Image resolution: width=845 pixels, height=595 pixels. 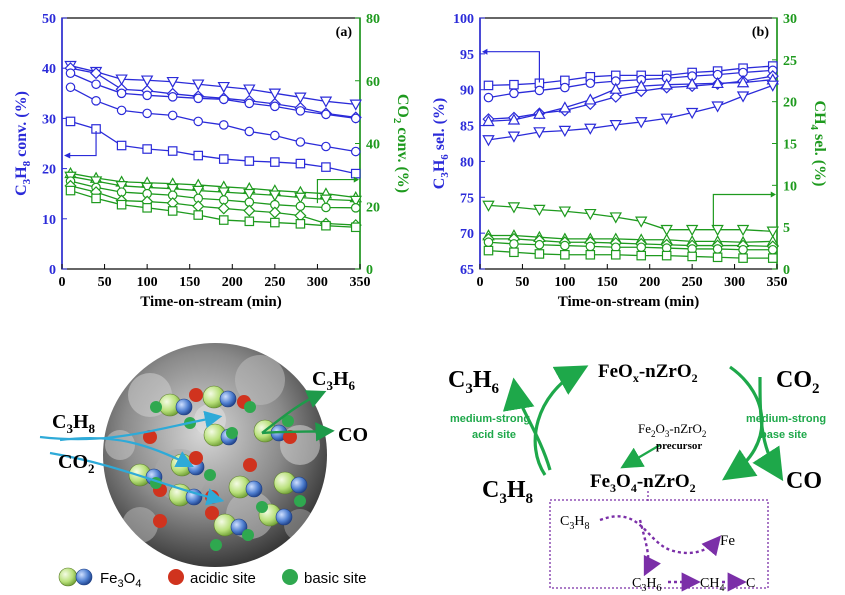 What do you see at coordinates (659, 544) in the screenshot?
I see `coke-pathway-box` at bounding box center [659, 544].